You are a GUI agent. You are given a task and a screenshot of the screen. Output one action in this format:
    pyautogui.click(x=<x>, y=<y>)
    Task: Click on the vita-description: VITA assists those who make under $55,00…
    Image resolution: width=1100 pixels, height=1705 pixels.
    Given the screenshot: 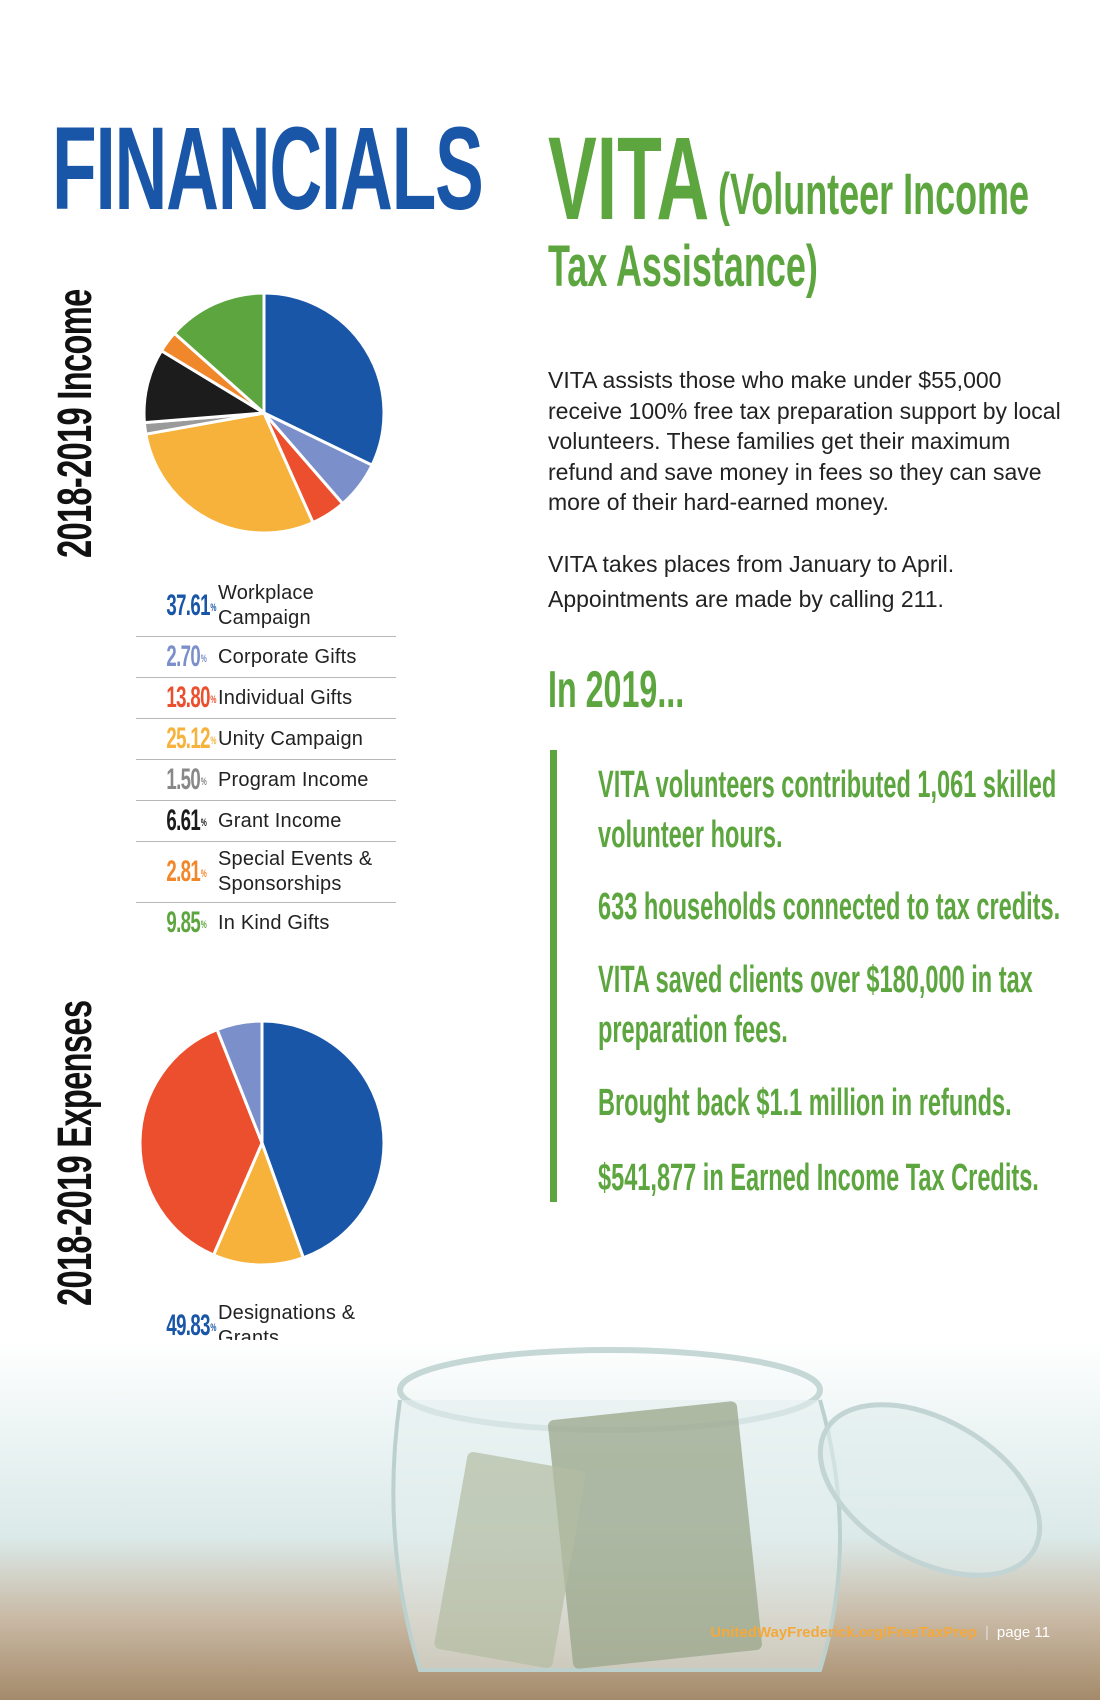 What is the action you would take?
    pyautogui.click(x=804, y=441)
    